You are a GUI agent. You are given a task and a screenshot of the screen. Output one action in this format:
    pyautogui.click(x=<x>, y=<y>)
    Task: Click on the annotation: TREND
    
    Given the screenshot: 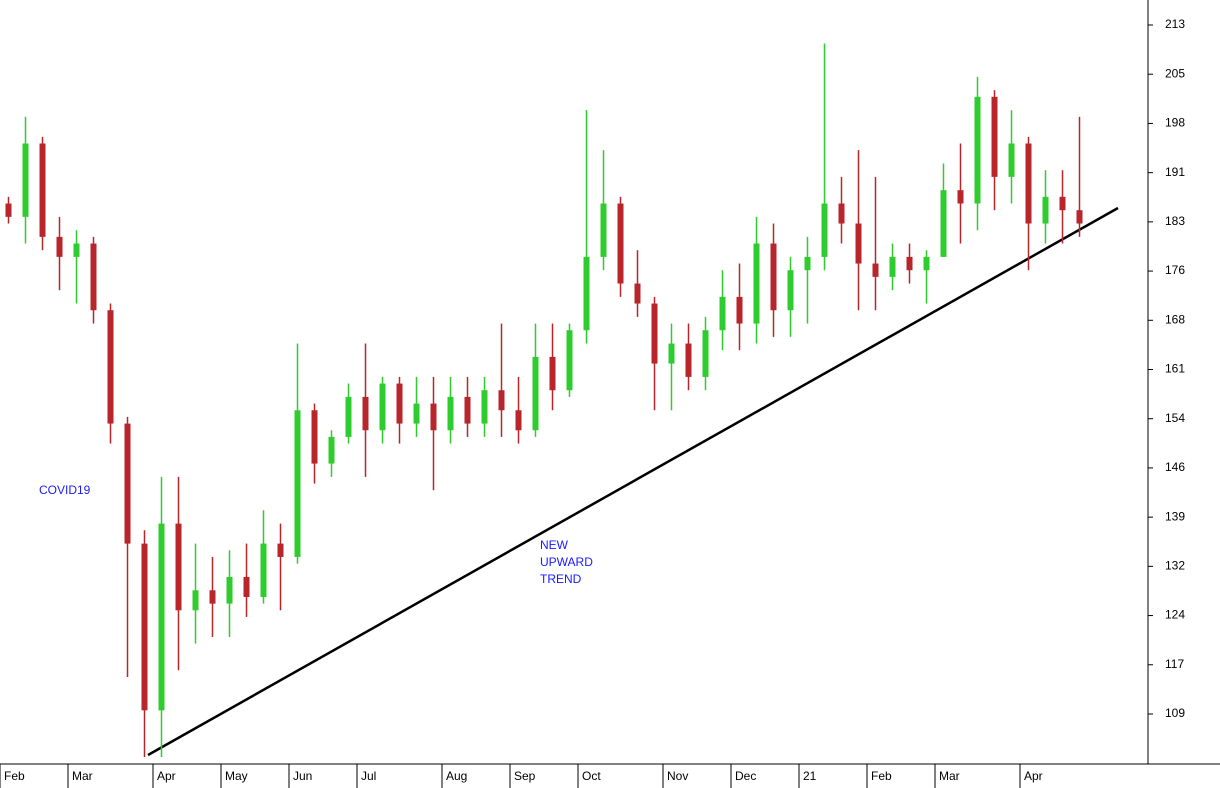 What is the action you would take?
    pyautogui.click(x=561, y=579)
    